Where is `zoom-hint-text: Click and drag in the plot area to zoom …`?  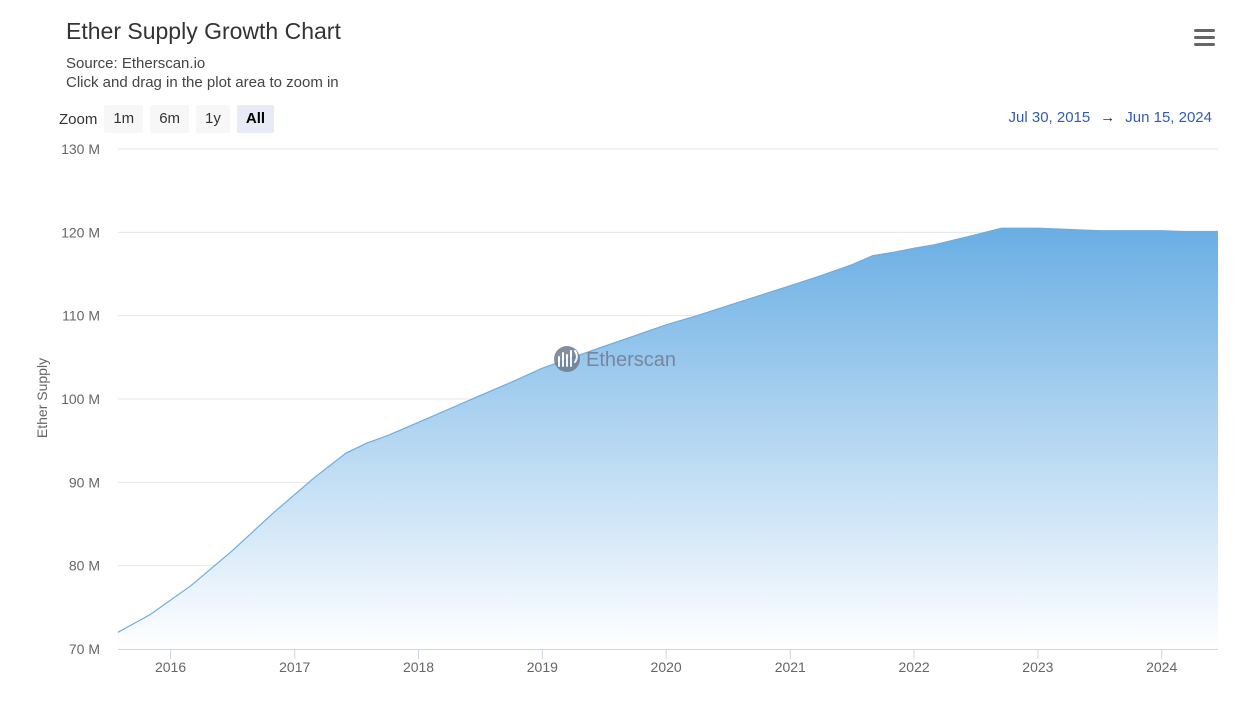
zoom-hint-text: Click and drag in the plot area to zoom … is located at coordinates (202, 82).